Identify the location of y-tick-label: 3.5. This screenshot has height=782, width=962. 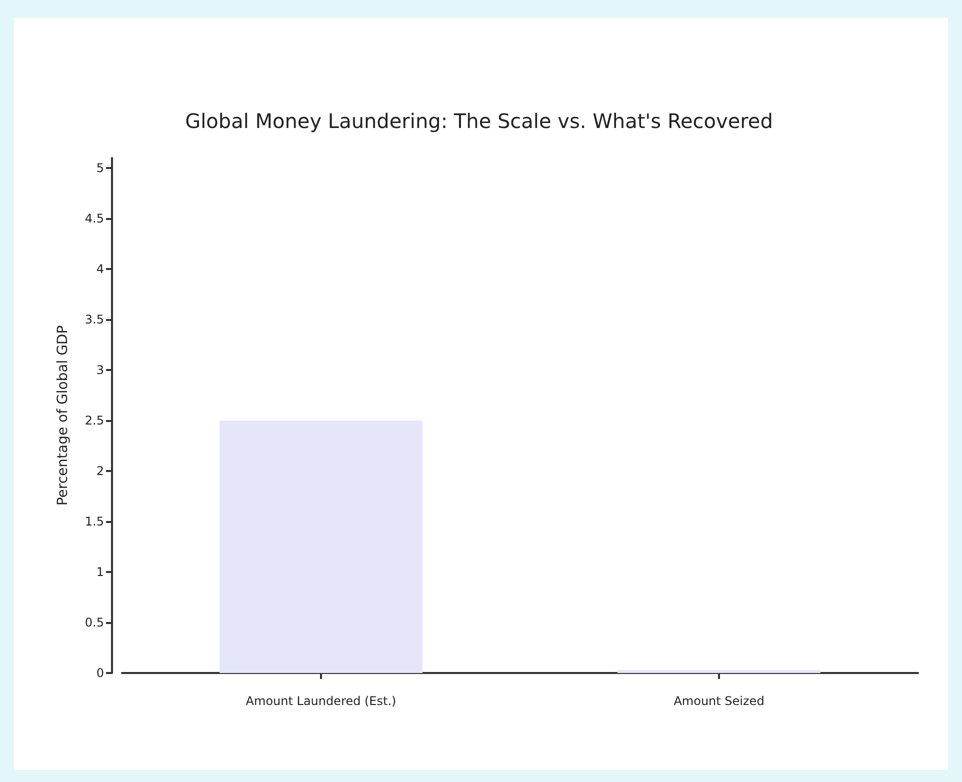
(94, 319).